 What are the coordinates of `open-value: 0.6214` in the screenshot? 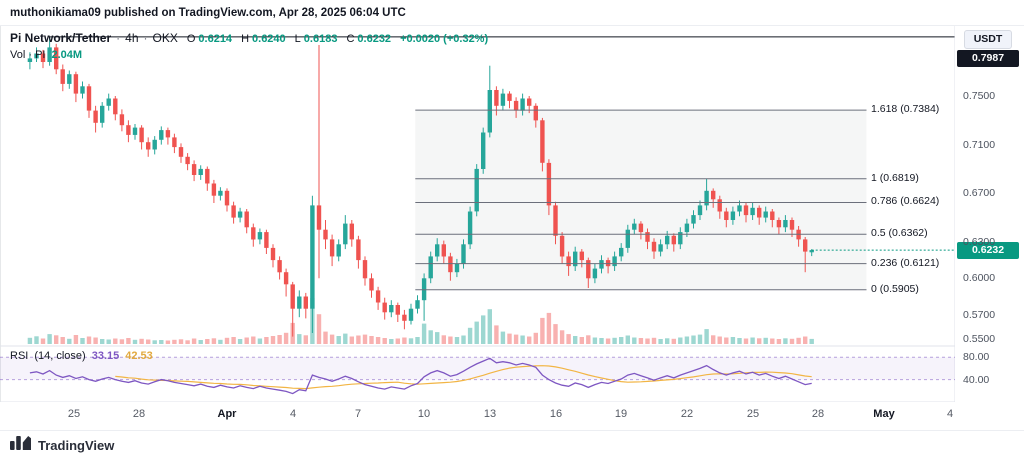 It's located at (215, 39).